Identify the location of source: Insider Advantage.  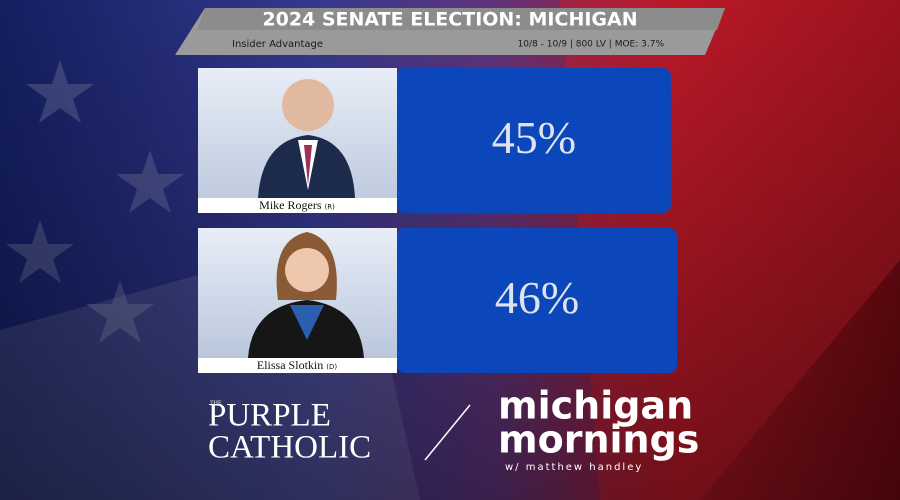
(277, 44).